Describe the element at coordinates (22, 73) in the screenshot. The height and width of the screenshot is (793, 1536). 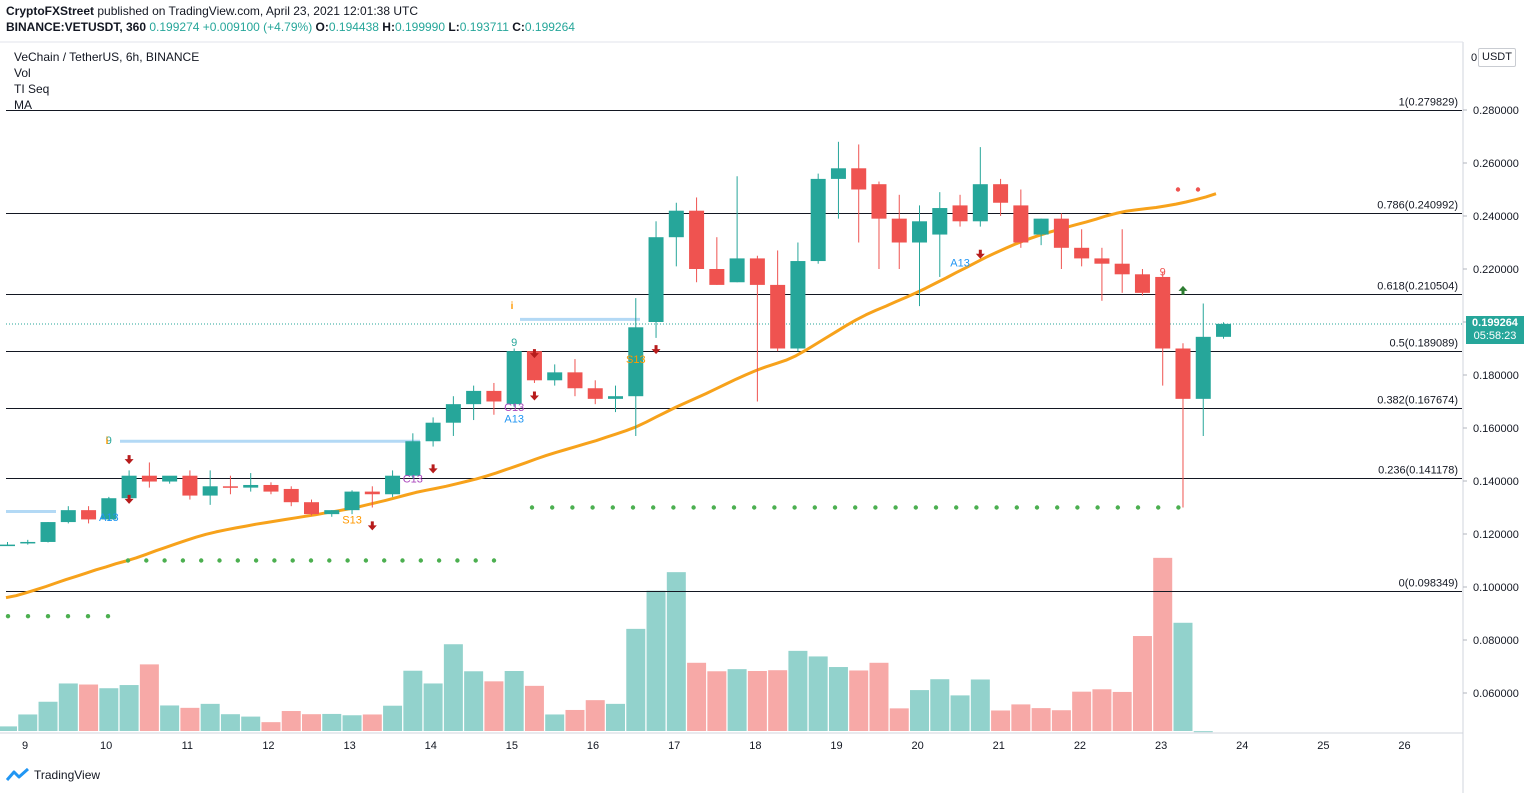
I see `legend-vol: Vol` at that location.